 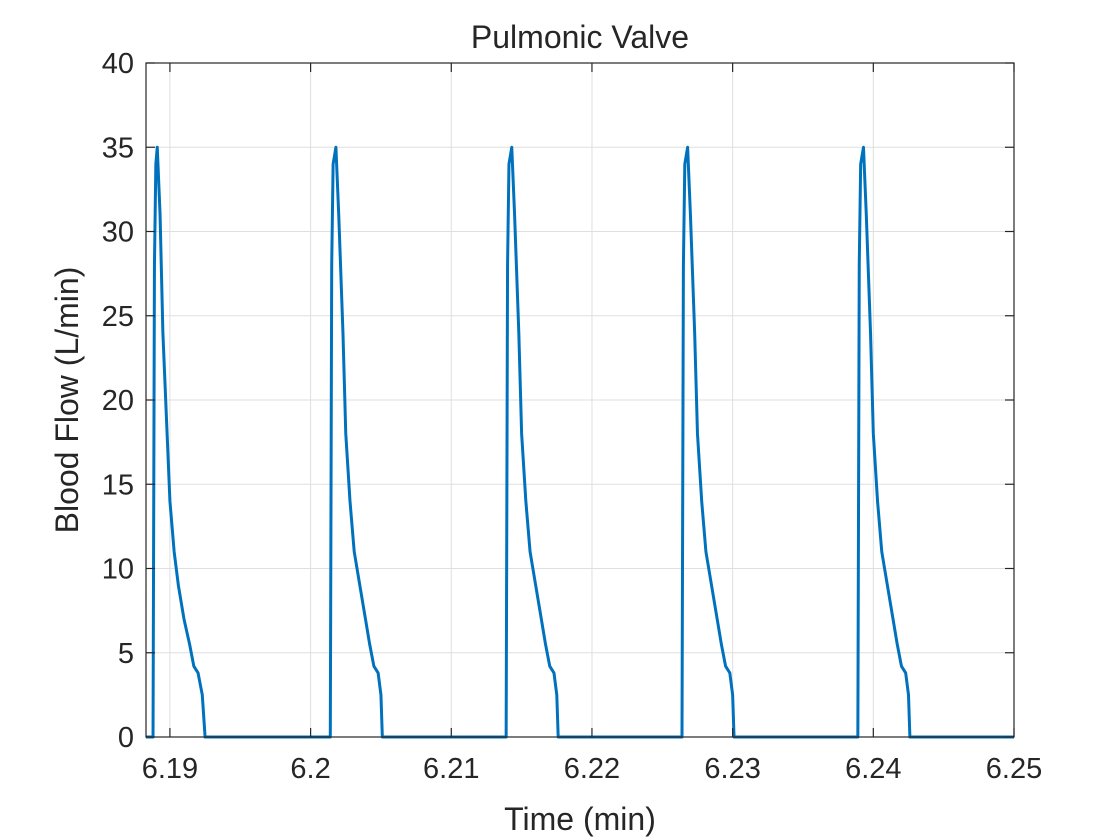 I want to click on y-axis-label: Blood Flow (L/min), so click(x=67, y=400).